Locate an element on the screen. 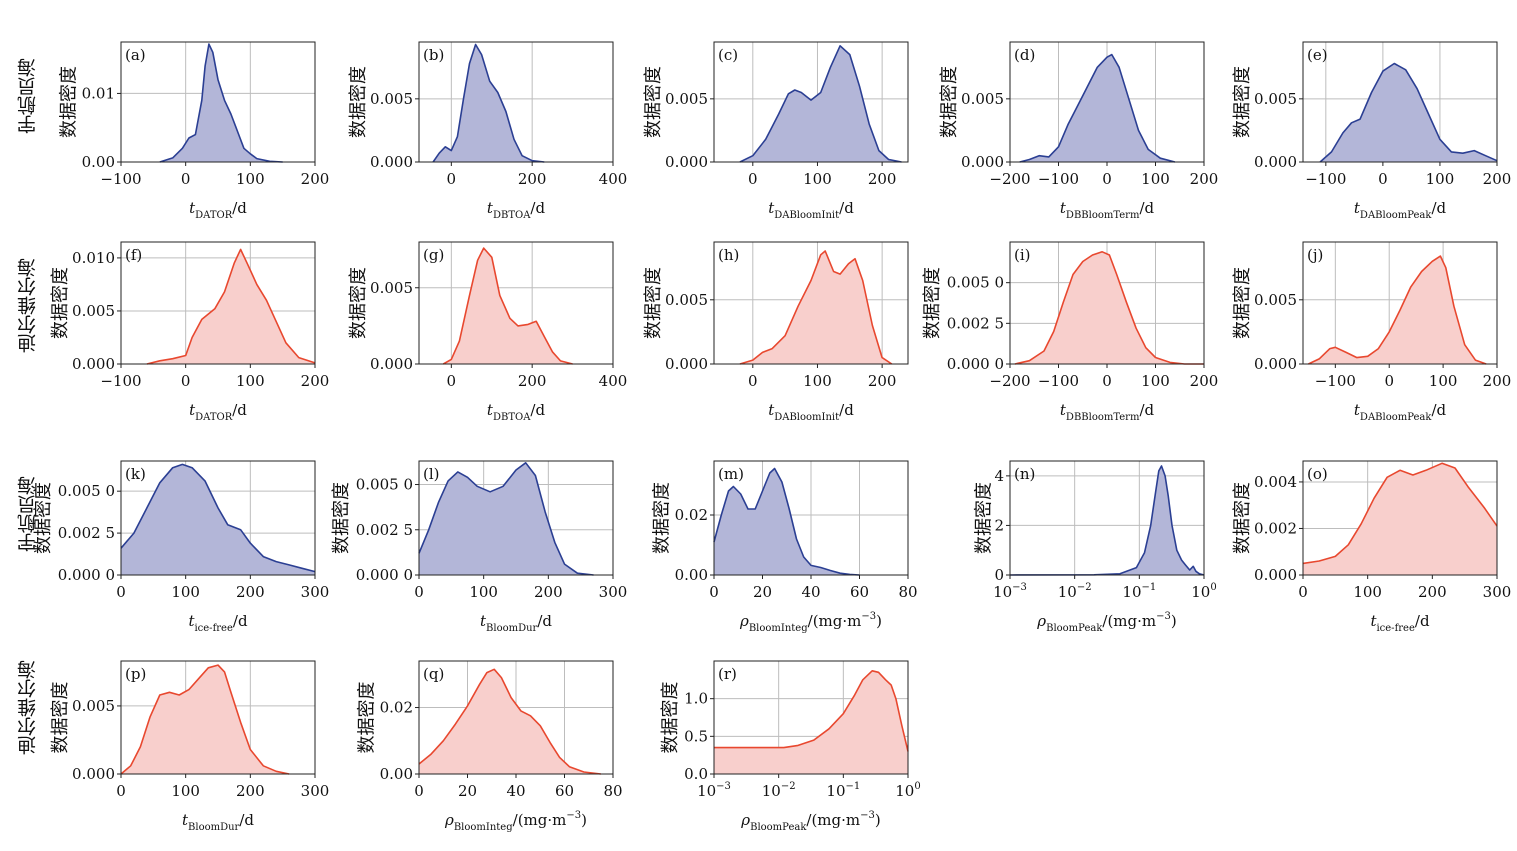 Image resolution: width=1517 pixels, height=851 pixels. y-tick-label: 0.010 is located at coordinates (93, 258).